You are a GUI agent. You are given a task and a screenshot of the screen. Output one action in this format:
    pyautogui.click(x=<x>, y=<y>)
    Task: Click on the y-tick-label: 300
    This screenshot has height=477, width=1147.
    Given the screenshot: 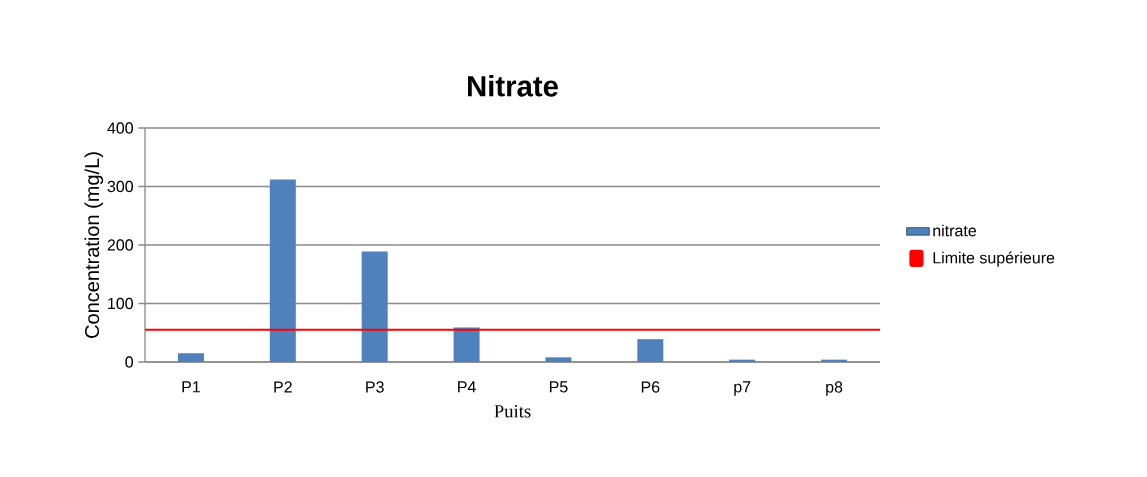 What is the action you would take?
    pyautogui.click(x=120, y=186)
    